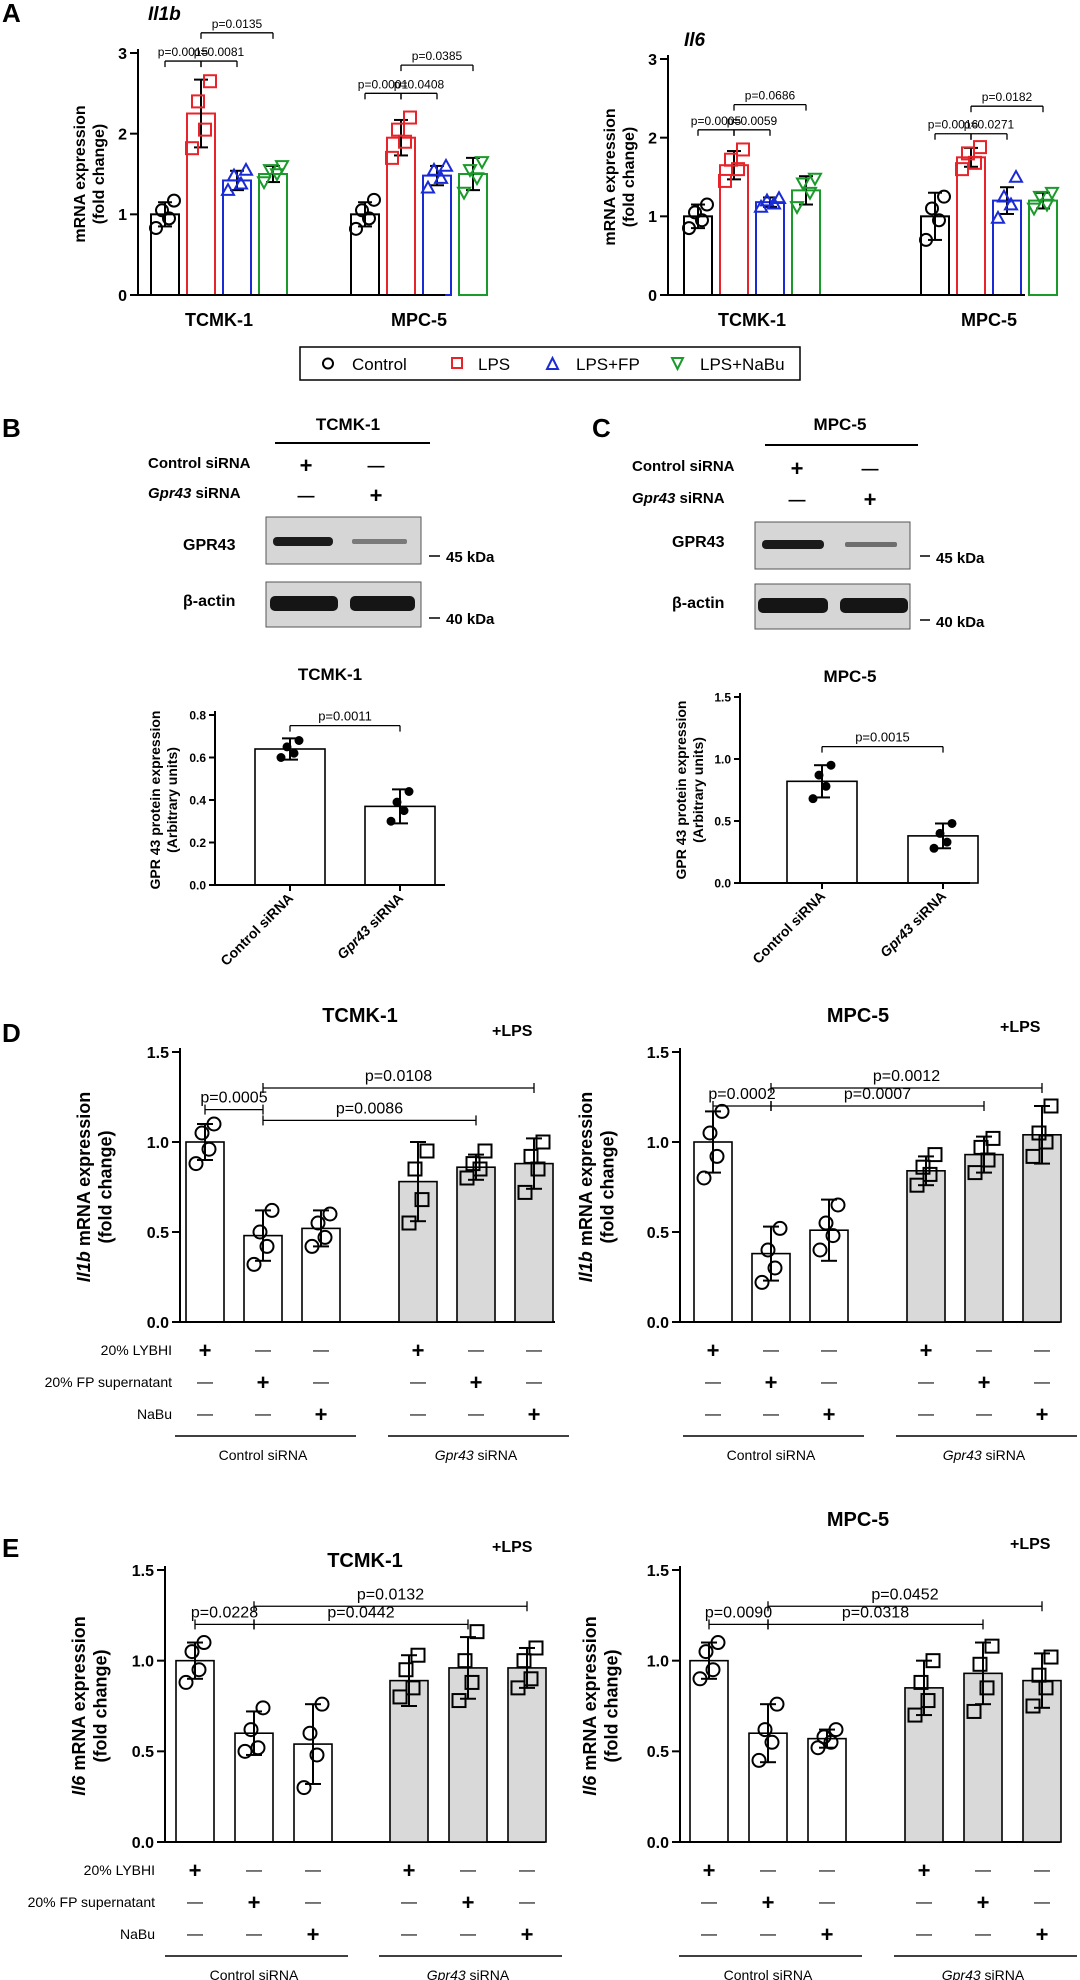 The image size is (1080, 1980). Describe the element at coordinates (698, 542) in the screenshot. I see `blot-c-band1-label: GPR43` at that location.